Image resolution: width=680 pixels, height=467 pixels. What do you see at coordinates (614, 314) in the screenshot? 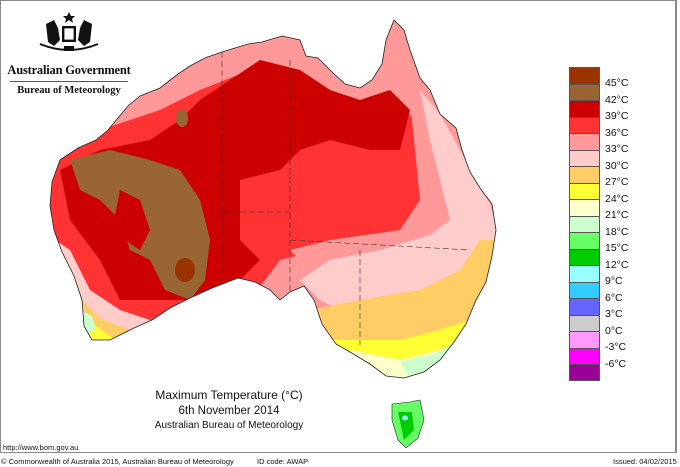
I see `legend-label: 3°C` at bounding box center [614, 314].